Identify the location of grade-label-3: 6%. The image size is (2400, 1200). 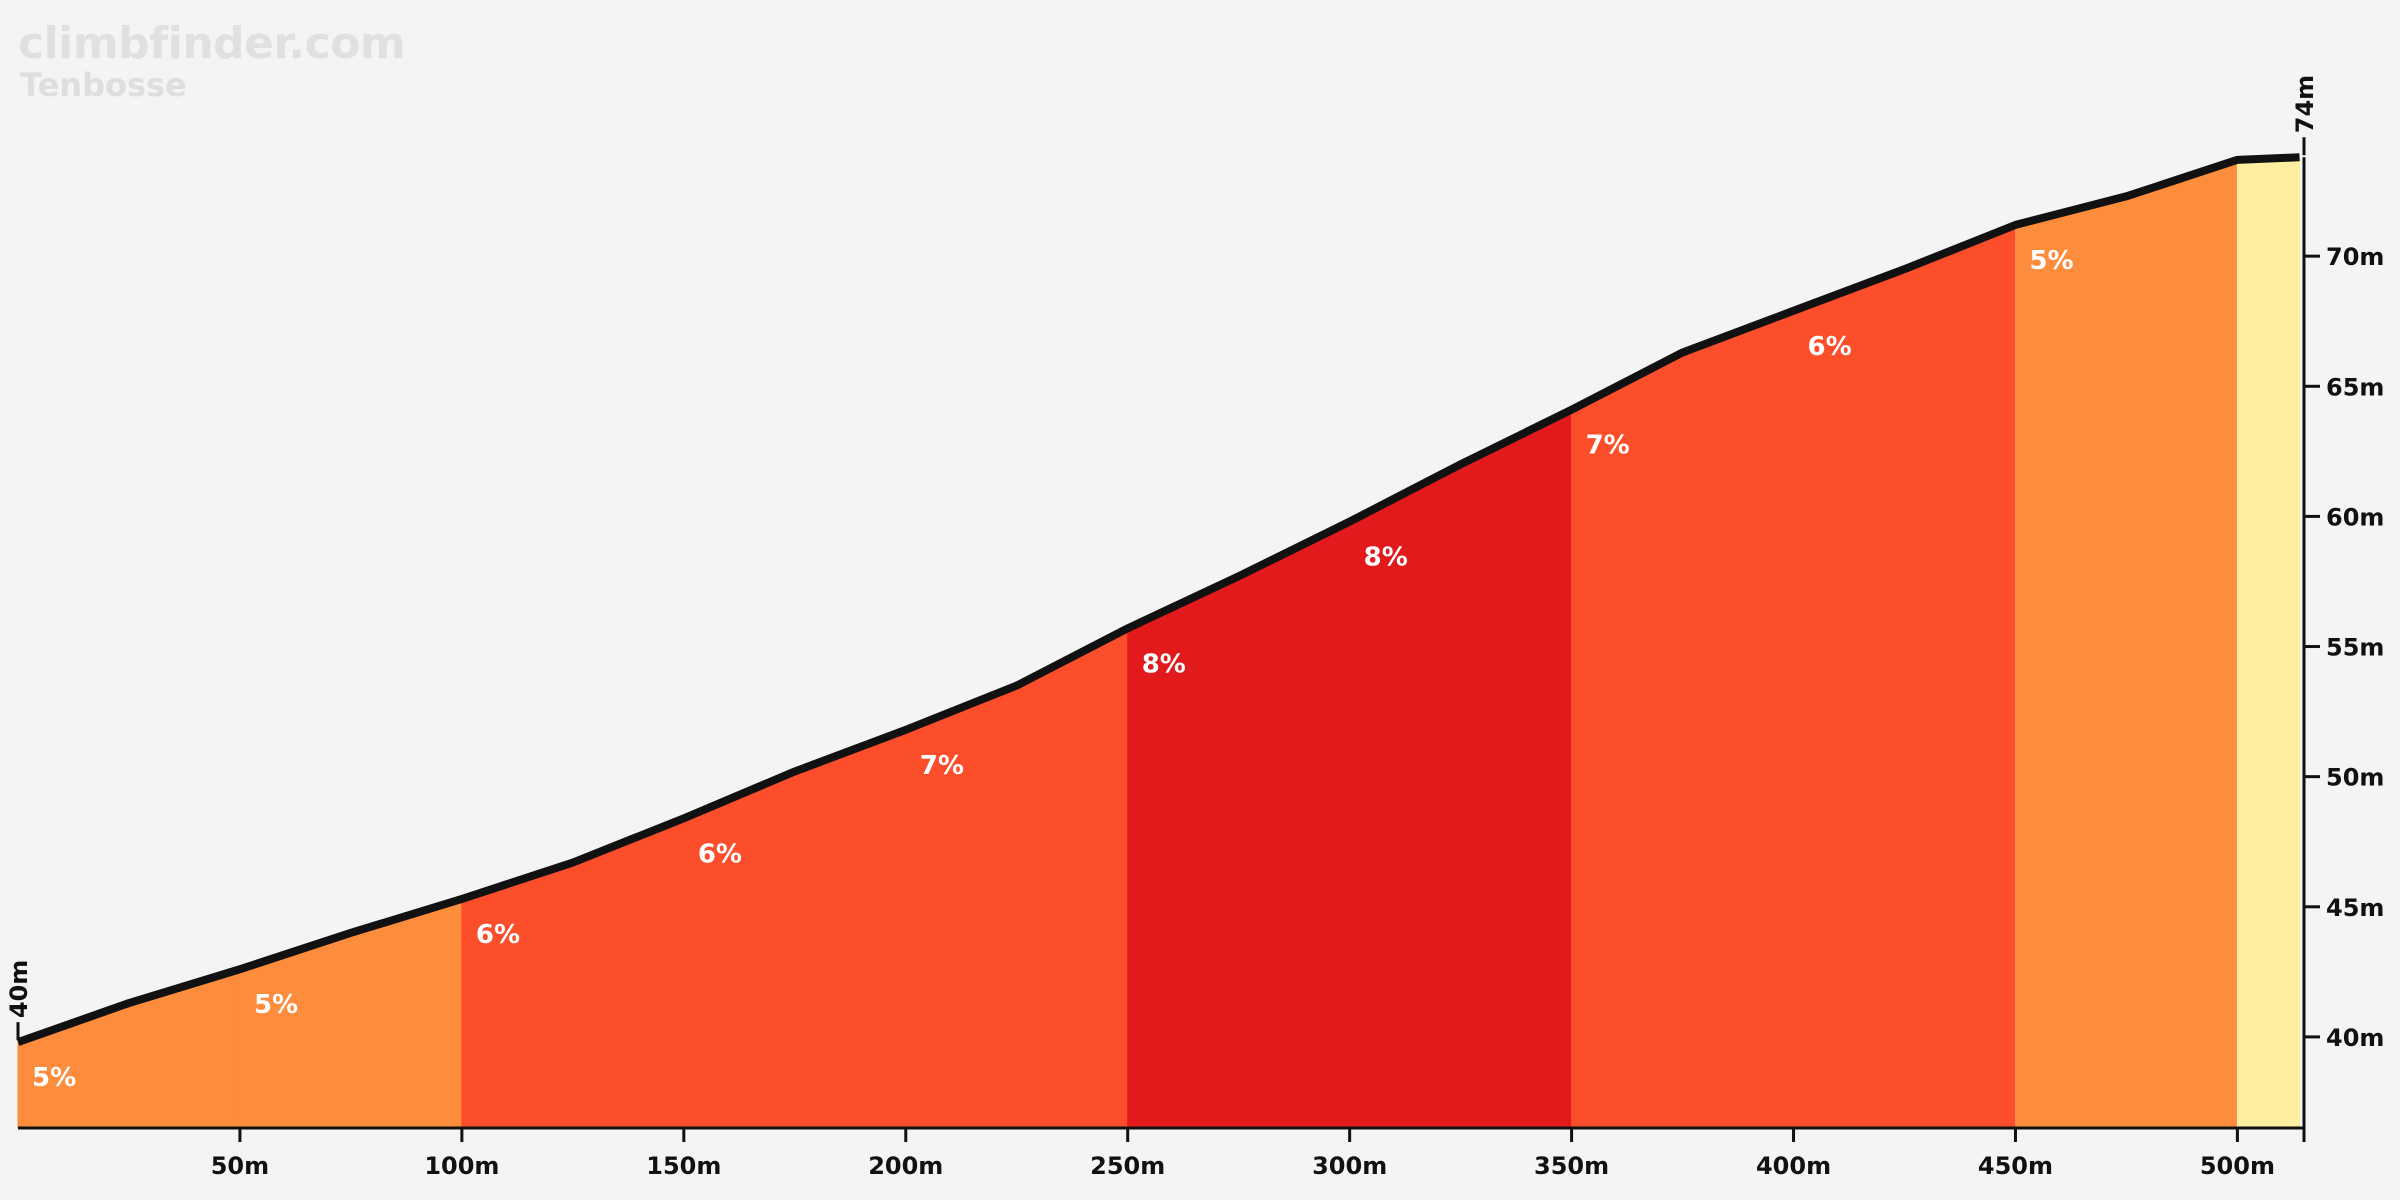
(720, 854).